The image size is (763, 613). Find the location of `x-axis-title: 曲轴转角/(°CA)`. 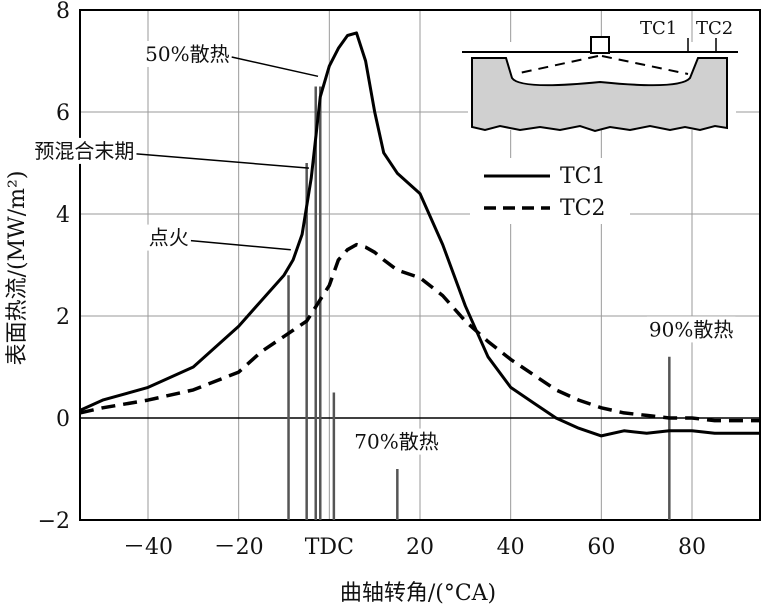

x-axis-title: 曲轴转角/(°CA) is located at coordinates (418, 593).